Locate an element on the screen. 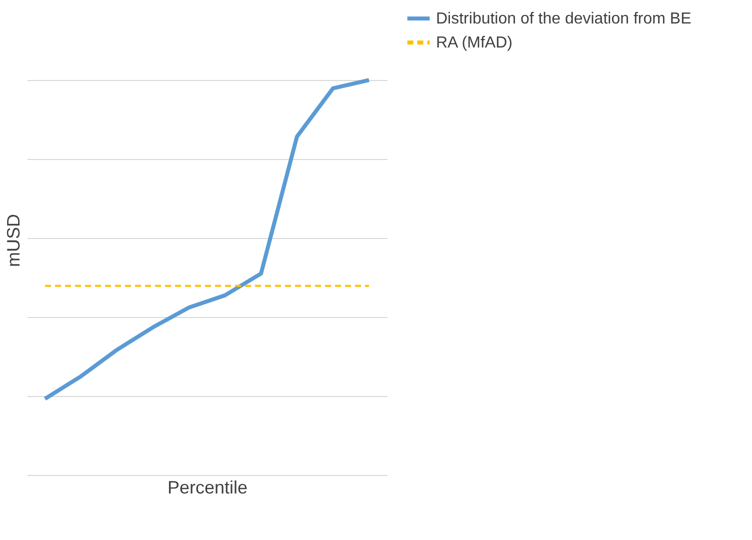 The image size is (752, 540). legend-label: RA (MfAD) is located at coordinates (474, 43).